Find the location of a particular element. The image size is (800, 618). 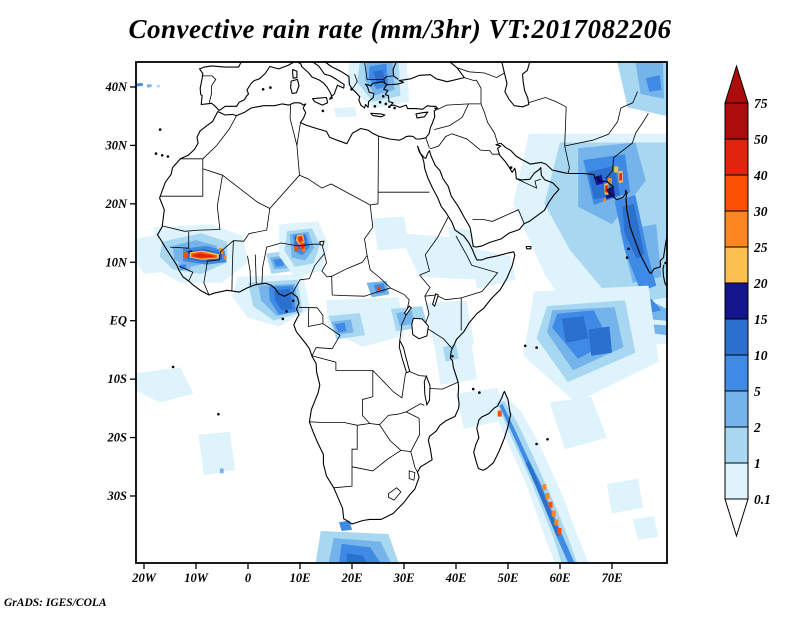

border-cameroon-gabon-congo is located at coordinates (319, 331).